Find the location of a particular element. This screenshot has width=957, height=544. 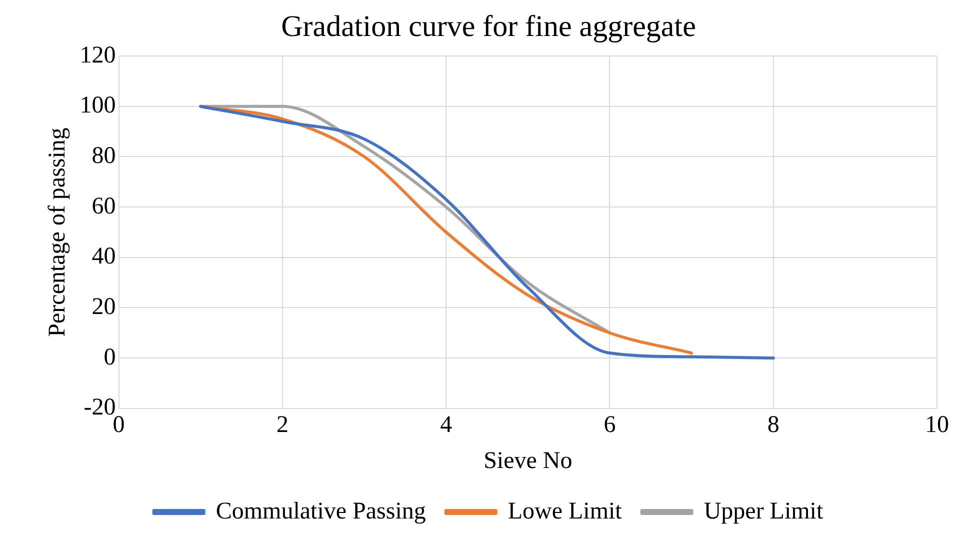

y-tick-label: 100 is located at coordinates (98, 105).